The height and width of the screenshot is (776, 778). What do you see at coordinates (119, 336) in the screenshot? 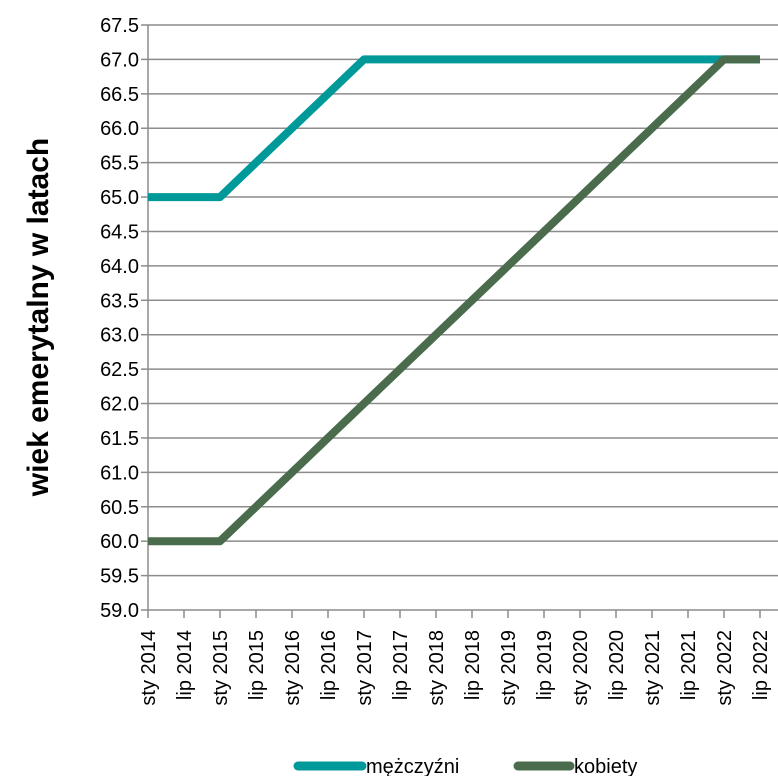
I see `y-tick-label: 63.0` at bounding box center [119, 336].